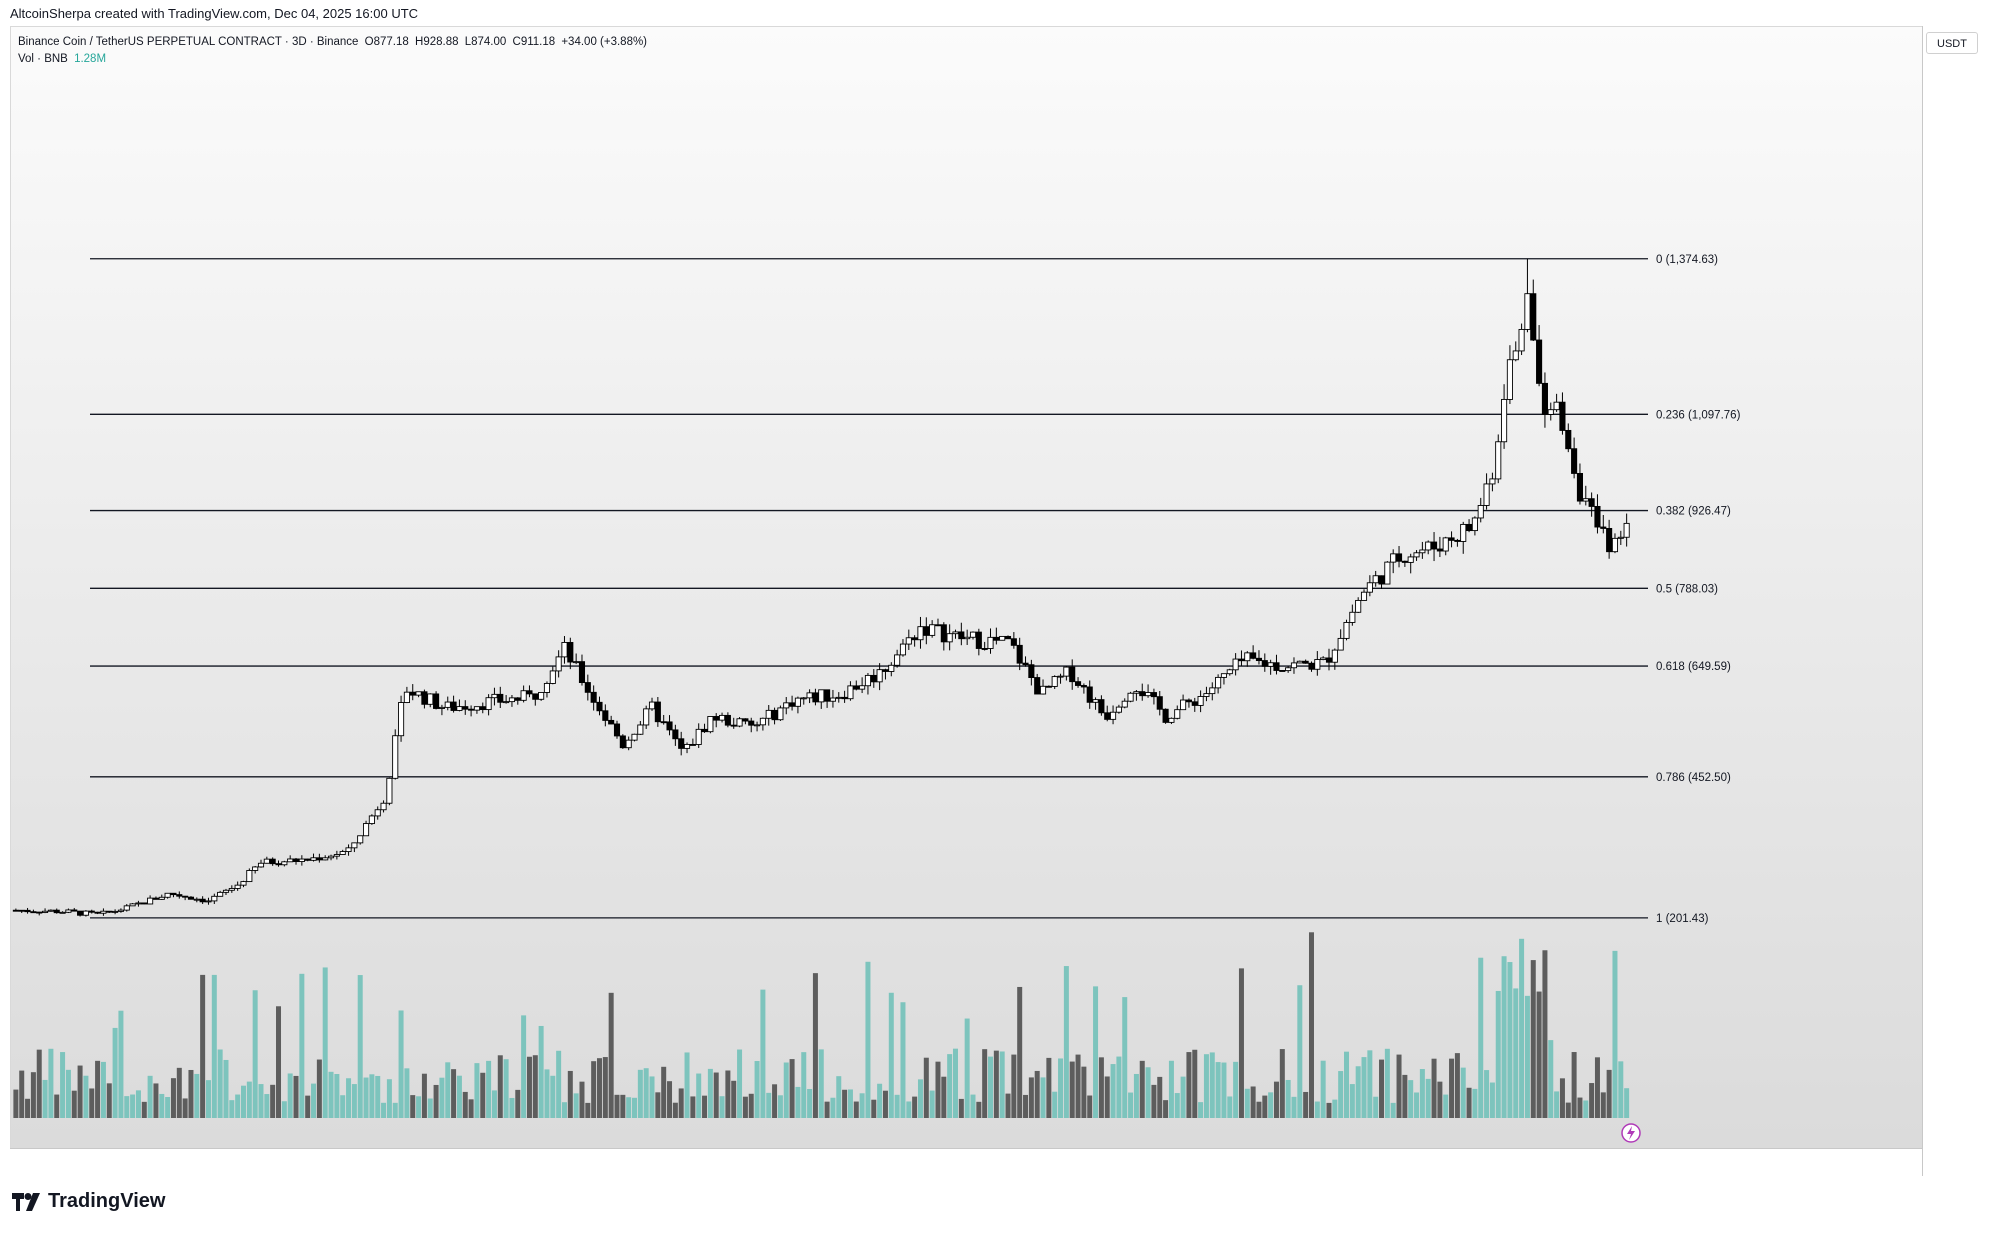 This screenshot has height=1235, width=1994. I want to click on price-axis, so click(1952, 601).